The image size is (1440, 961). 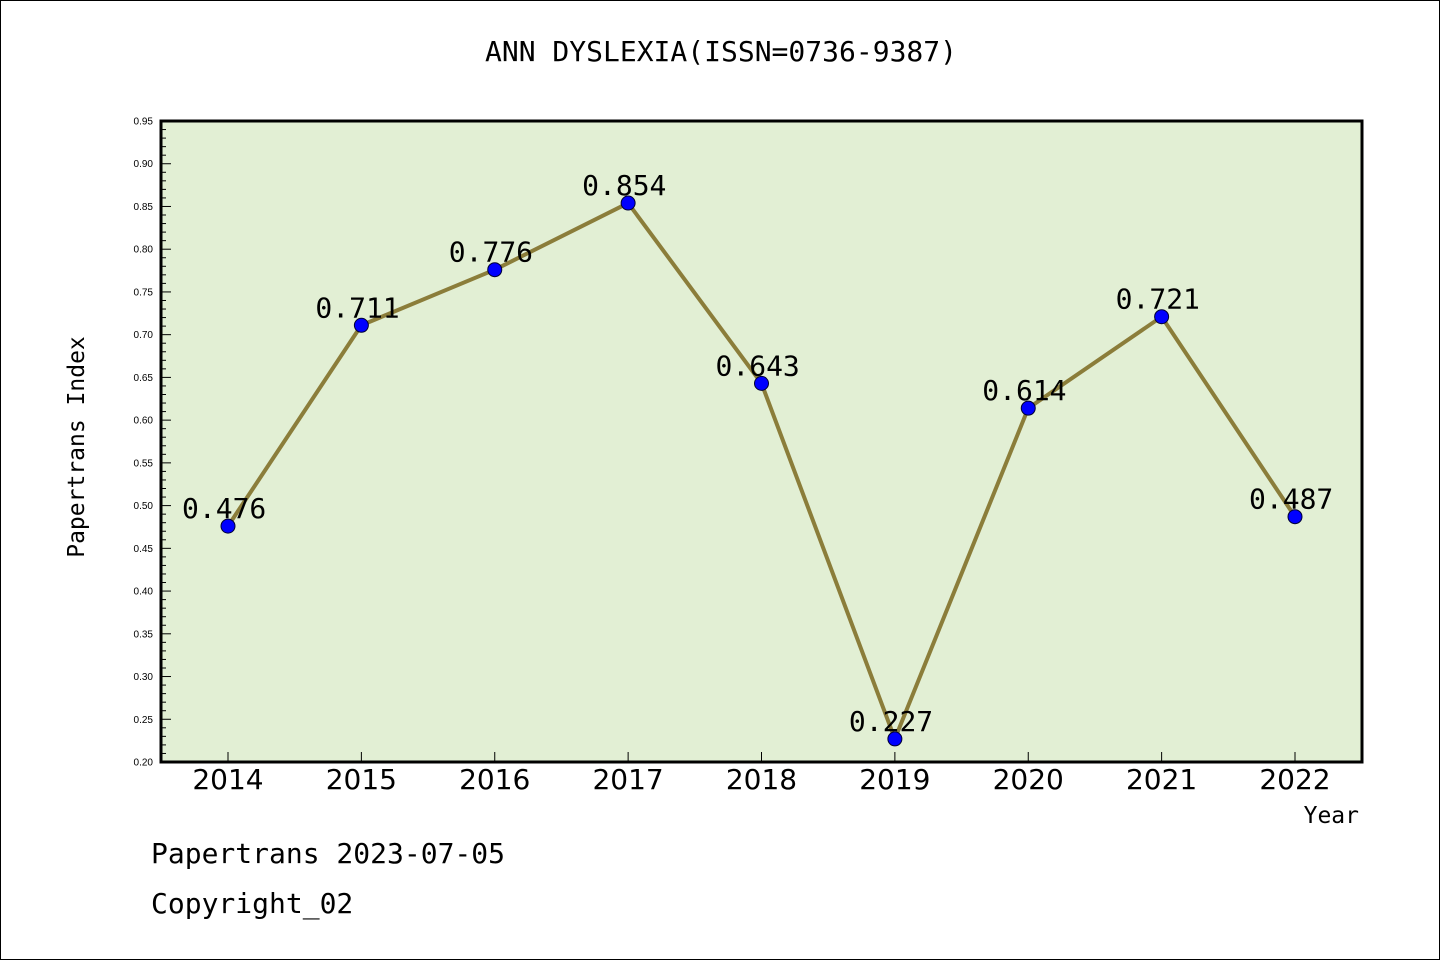 I want to click on footer-date: Papertrans 2023-07-05, so click(x=328, y=853).